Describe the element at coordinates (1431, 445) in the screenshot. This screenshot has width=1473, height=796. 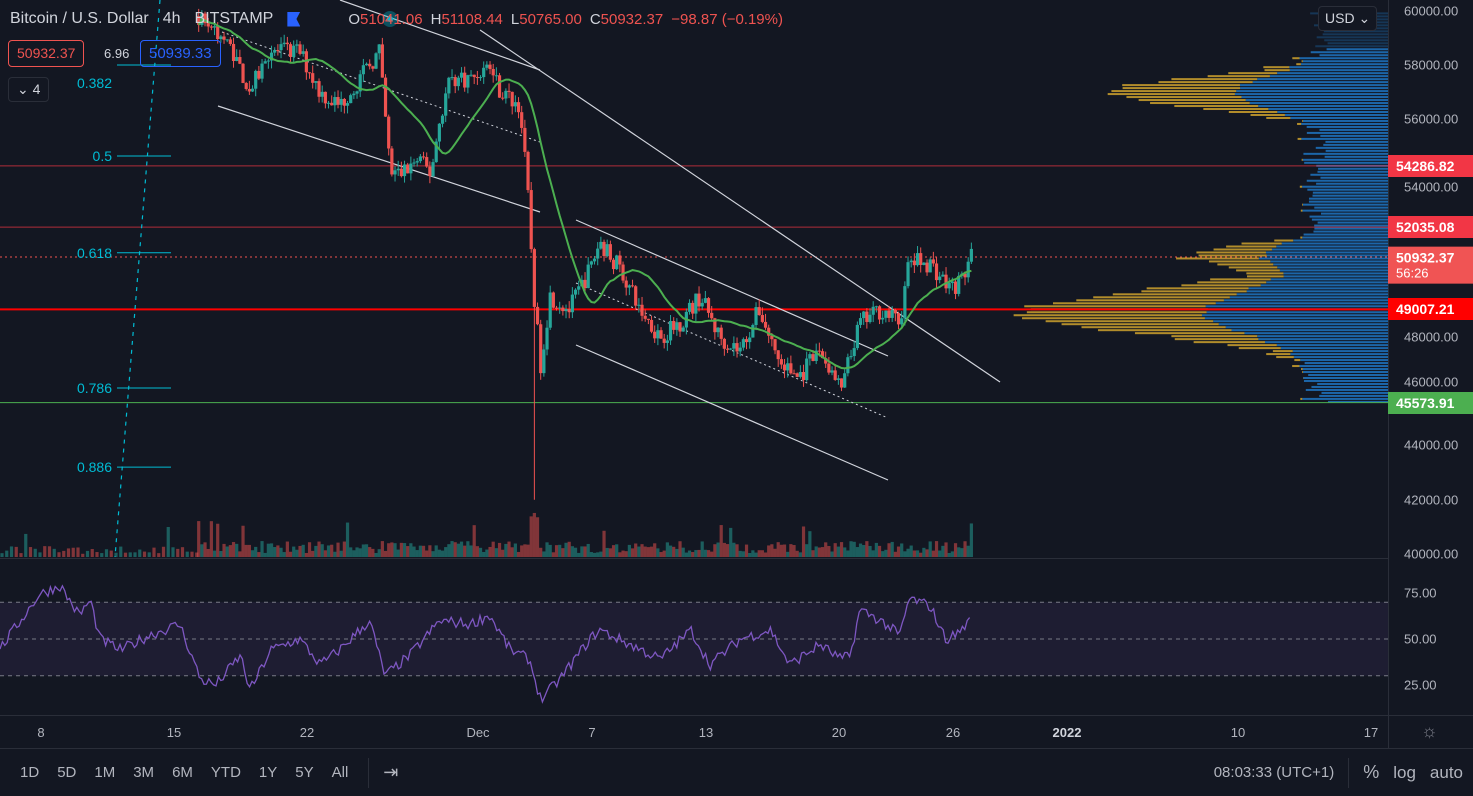
I see `price-tick-label: 44000.00` at that location.